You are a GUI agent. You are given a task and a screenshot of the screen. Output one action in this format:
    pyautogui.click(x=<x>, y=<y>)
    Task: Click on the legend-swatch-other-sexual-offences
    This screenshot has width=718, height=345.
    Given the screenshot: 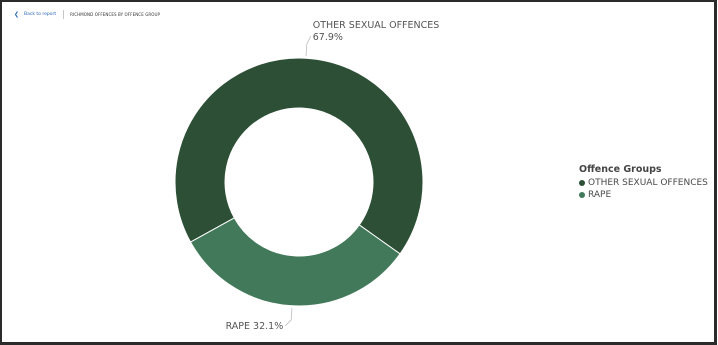 What is the action you would take?
    pyautogui.click(x=582, y=183)
    